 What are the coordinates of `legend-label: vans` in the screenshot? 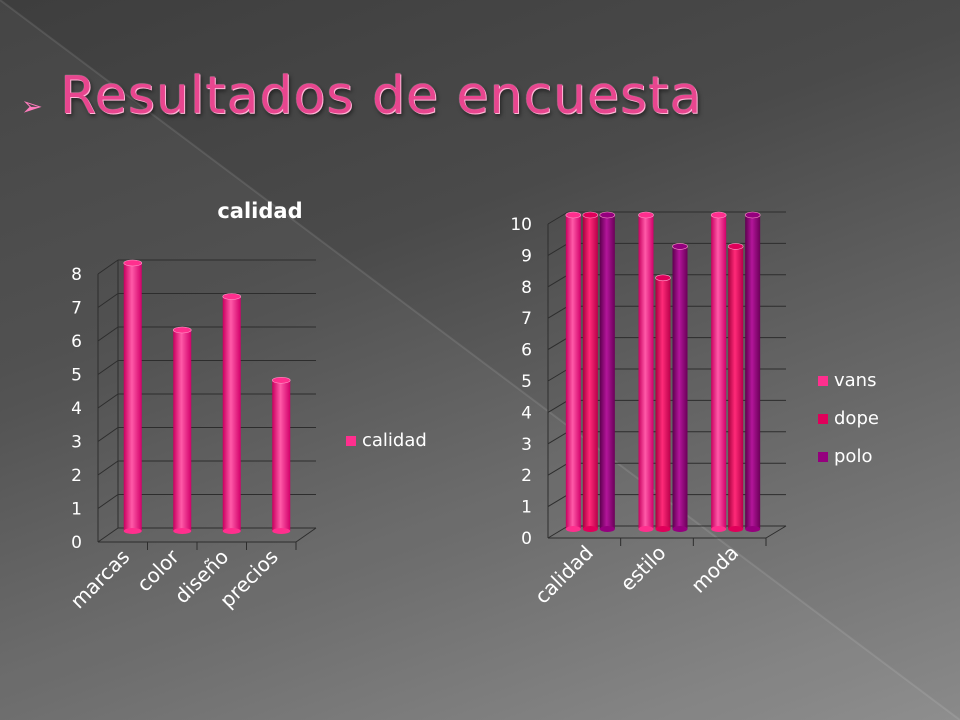 It's located at (855, 380).